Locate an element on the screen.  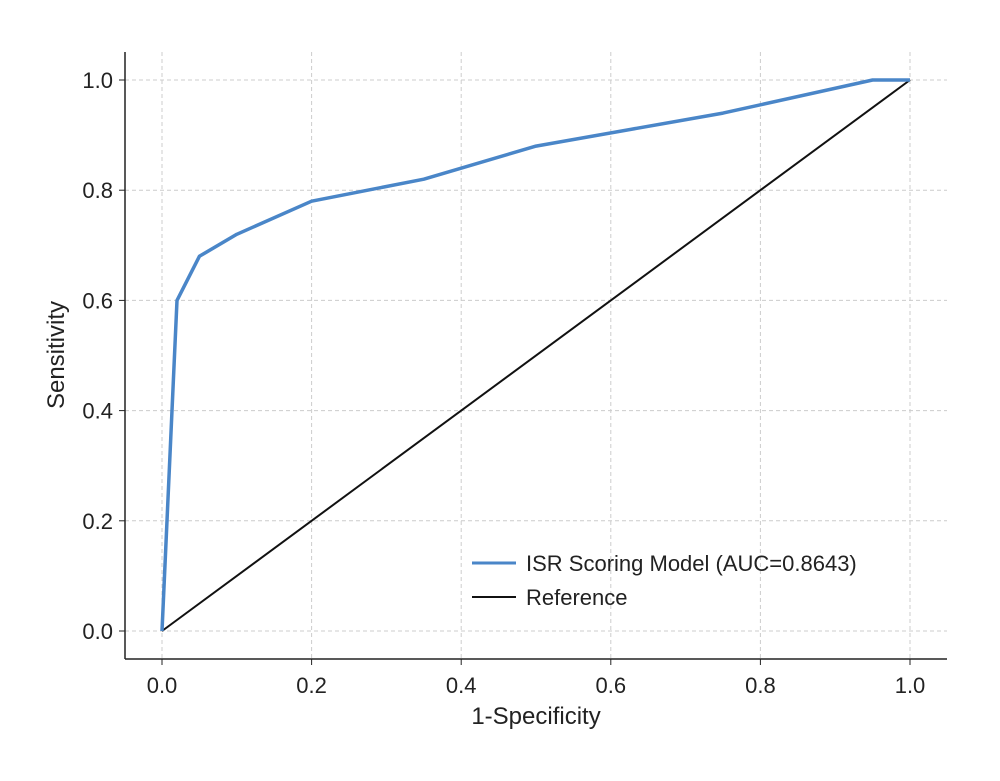
y-tick-label: 0.6 is located at coordinates (97, 300).